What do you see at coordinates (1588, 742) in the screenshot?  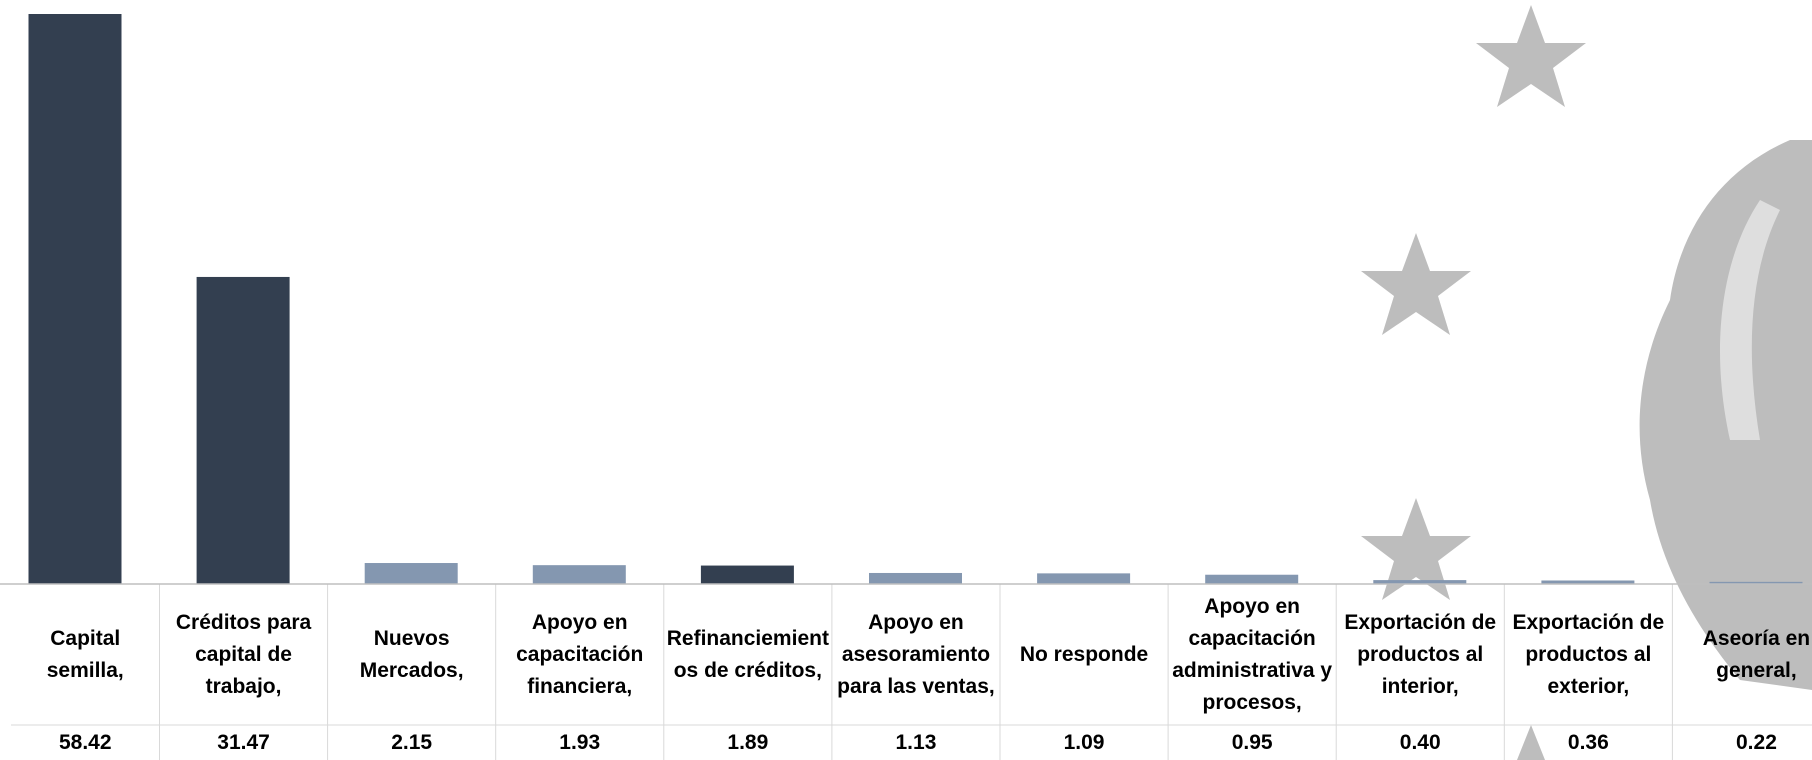 I see `value-label: 0.36` at bounding box center [1588, 742].